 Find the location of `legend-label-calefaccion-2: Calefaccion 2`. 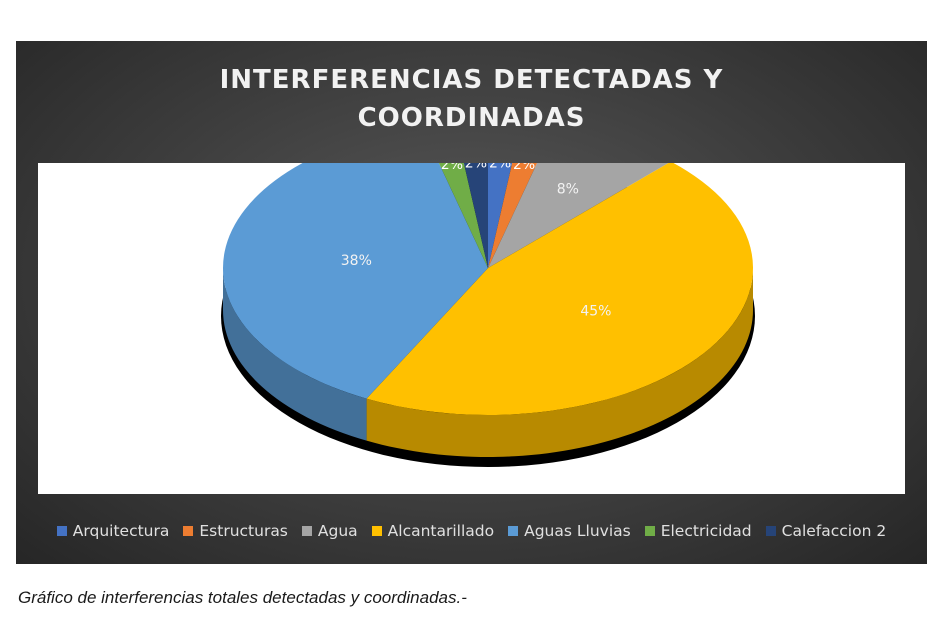

legend-label-calefaccion-2: Calefaccion 2 is located at coordinates (834, 531).